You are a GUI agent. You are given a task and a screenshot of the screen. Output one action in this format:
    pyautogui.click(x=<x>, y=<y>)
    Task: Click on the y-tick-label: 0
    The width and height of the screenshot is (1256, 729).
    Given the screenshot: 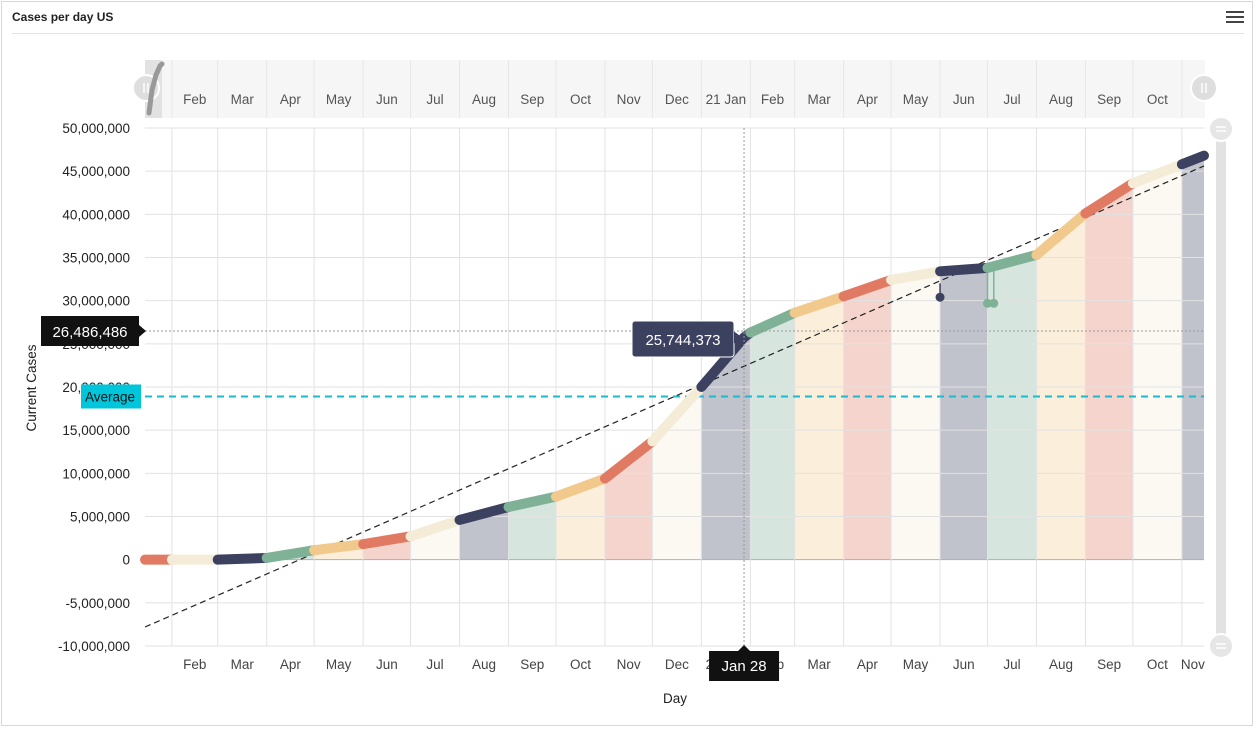 What is the action you would take?
    pyautogui.click(x=126, y=560)
    